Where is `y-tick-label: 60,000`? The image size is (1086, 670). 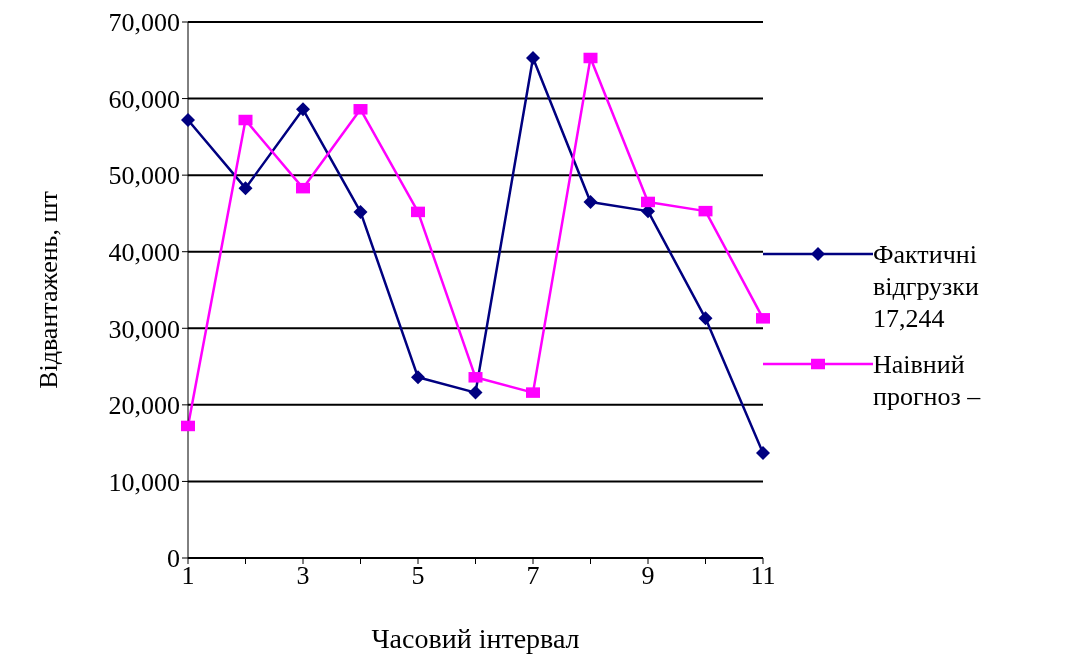 y-tick-label: 60,000 is located at coordinates (144, 99).